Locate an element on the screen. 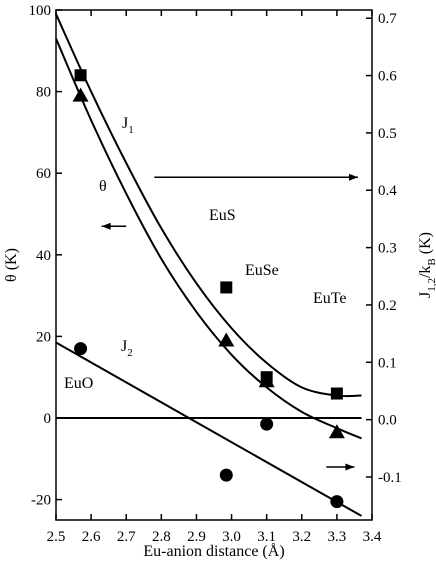 This screenshot has height=561, width=436. y-right-tick-label: 0.0 is located at coordinates (387, 421).